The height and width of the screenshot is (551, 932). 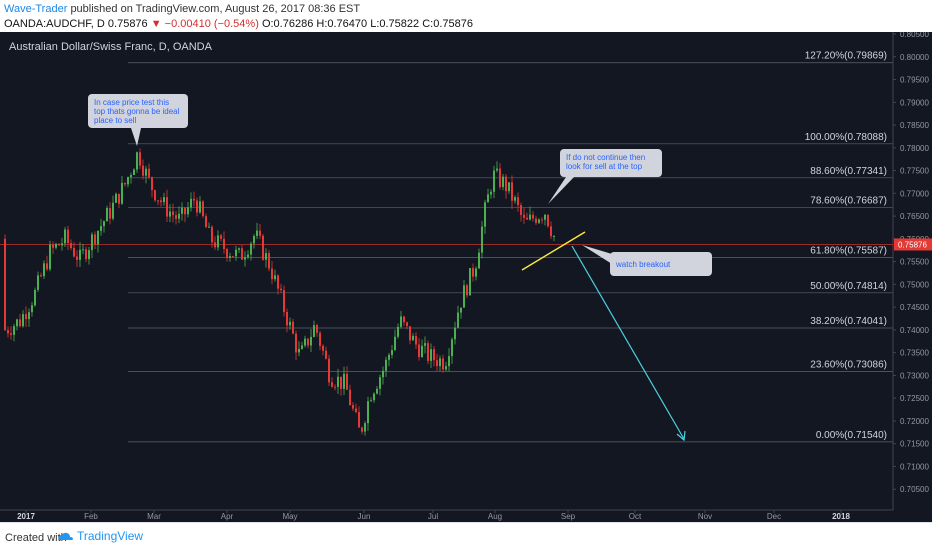 What do you see at coordinates (136, 137) in the screenshot?
I see `top-note-pointer` at bounding box center [136, 137].